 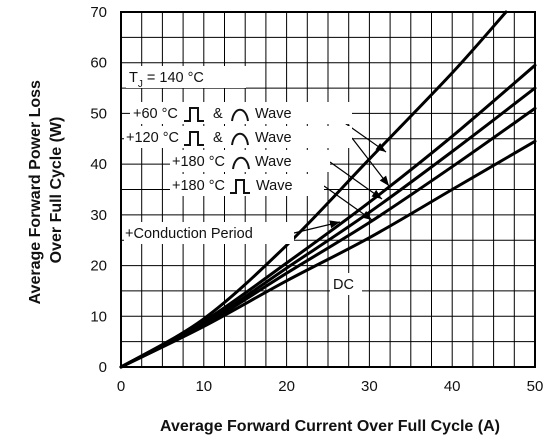 What do you see at coordinates (98, 190) in the screenshot?
I see `y-tick-labels: 0 10 20 30 40 50 60 70` at bounding box center [98, 190].